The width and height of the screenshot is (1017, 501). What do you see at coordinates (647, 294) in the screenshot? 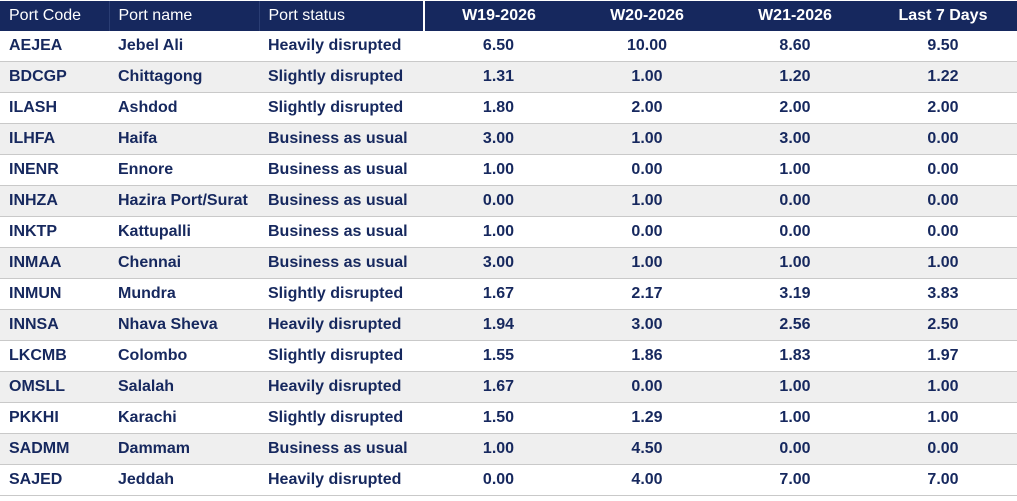
I see `w20-value-cell: 2.17` at bounding box center [647, 294].